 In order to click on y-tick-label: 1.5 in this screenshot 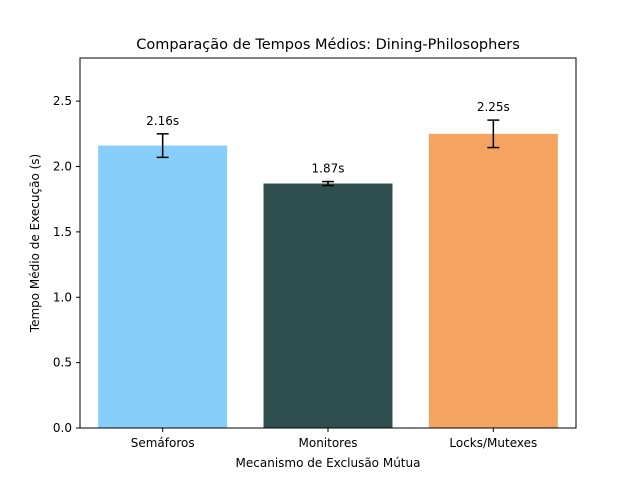, I will do `click(62, 232)`.